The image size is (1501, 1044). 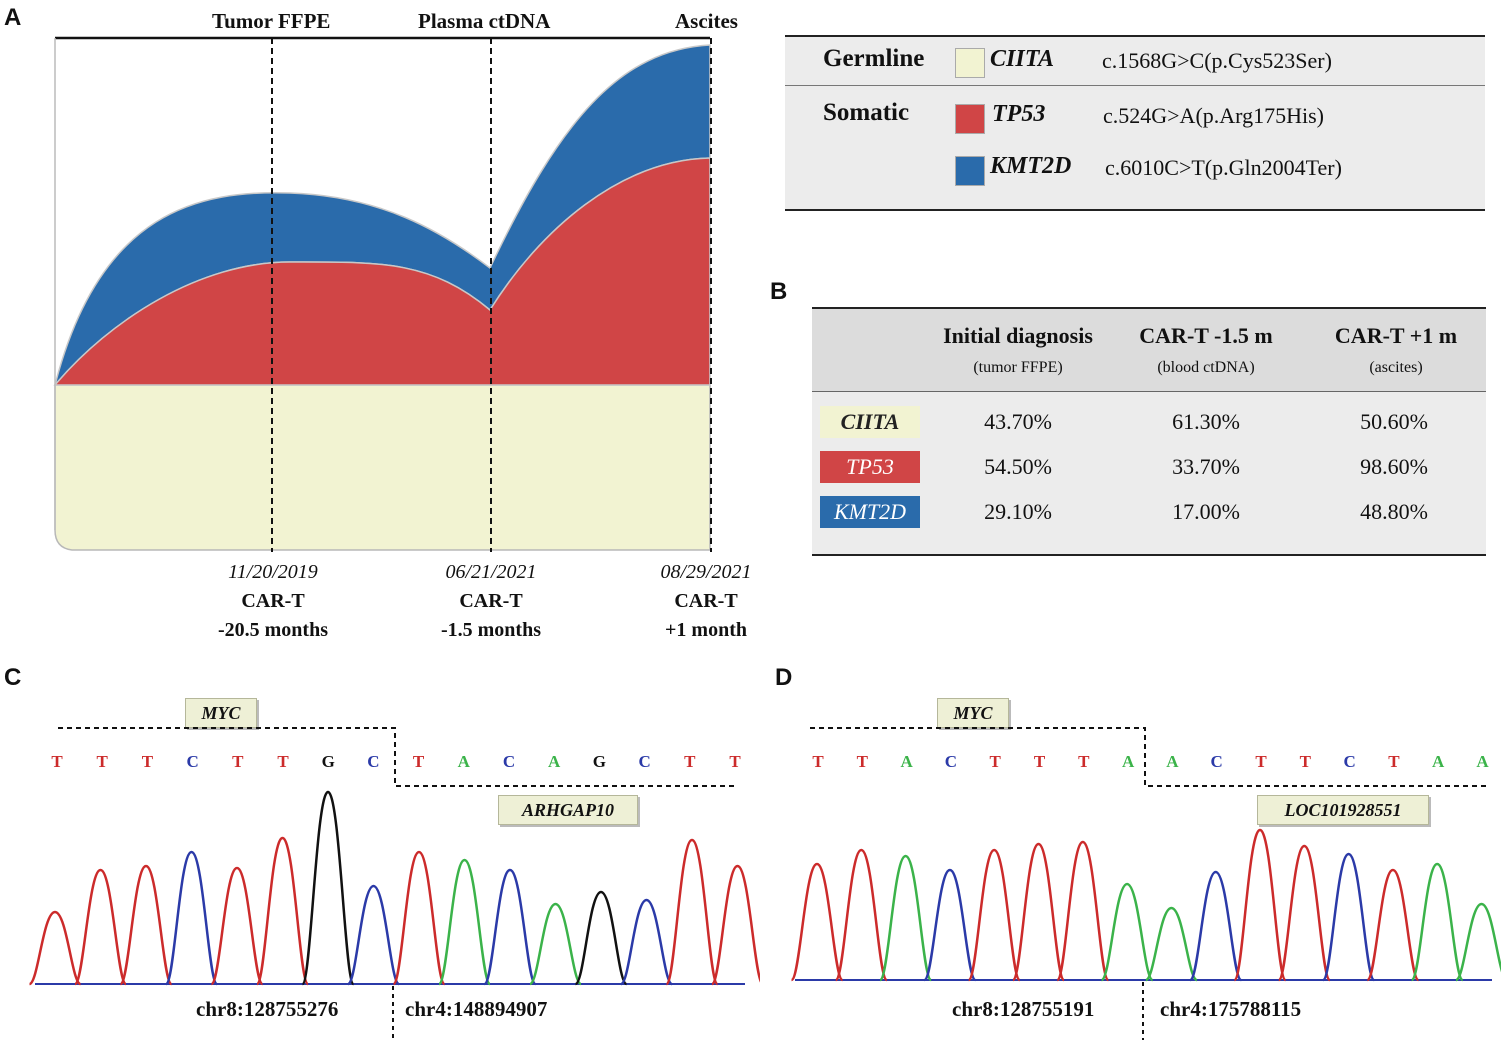 I want to click on legend-mutation-tp53: c.524G>A(p.Arg175His), so click(x=1213, y=115).